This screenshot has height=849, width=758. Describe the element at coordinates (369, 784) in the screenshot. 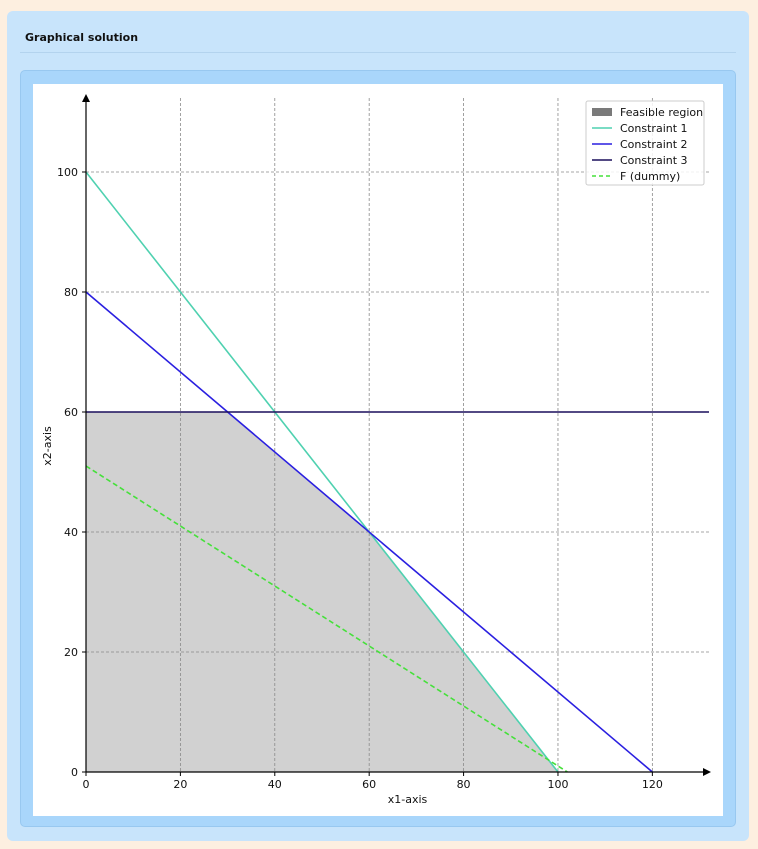

I see `x-tick-label: 60` at that location.